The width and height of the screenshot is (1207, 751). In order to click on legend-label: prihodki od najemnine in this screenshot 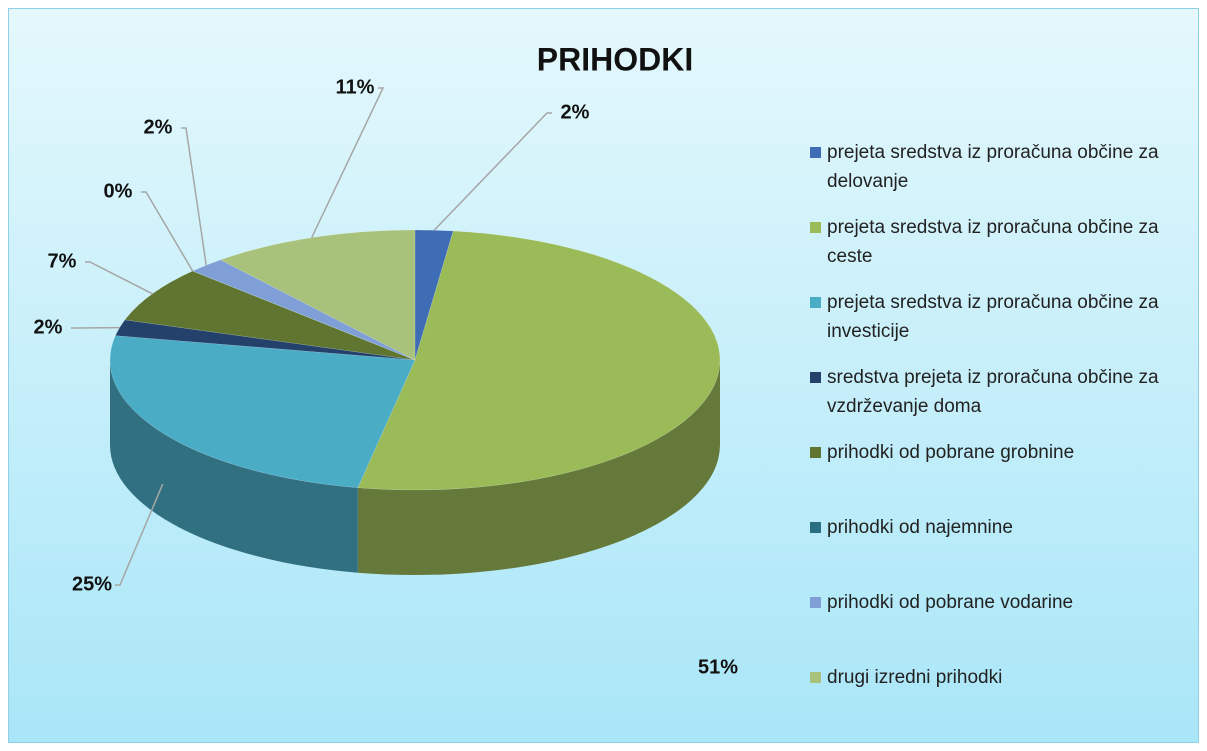, I will do `click(920, 527)`.